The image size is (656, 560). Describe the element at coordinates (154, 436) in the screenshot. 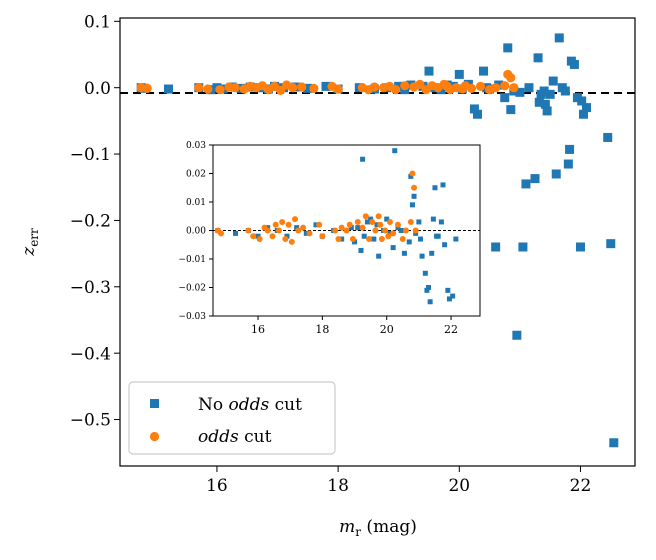

I see `legend-marker-odds` at that location.